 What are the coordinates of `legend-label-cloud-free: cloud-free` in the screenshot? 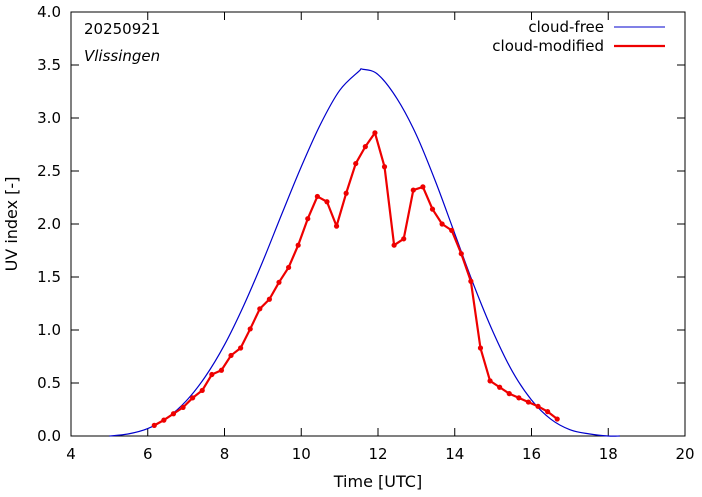 It's located at (566, 27).